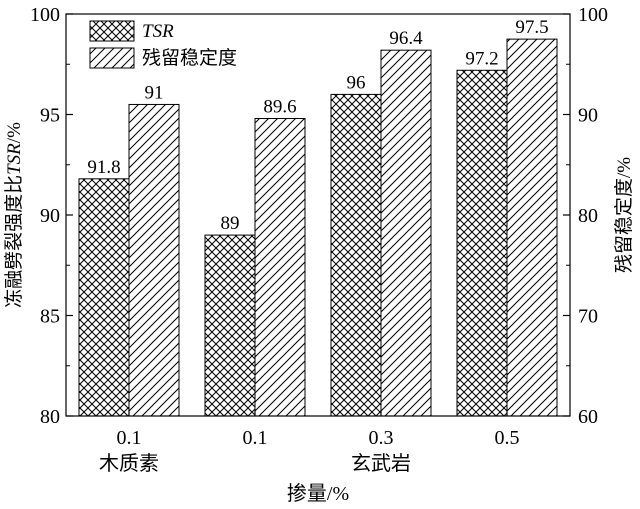 This screenshot has width=640, height=509. I want to click on x-group-label: 木质素, so click(129, 463).